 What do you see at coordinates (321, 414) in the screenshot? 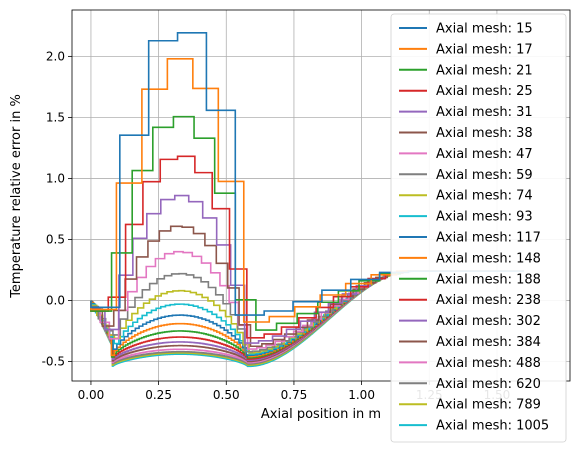
I see `x-axis-label: Axial position in m` at bounding box center [321, 414].